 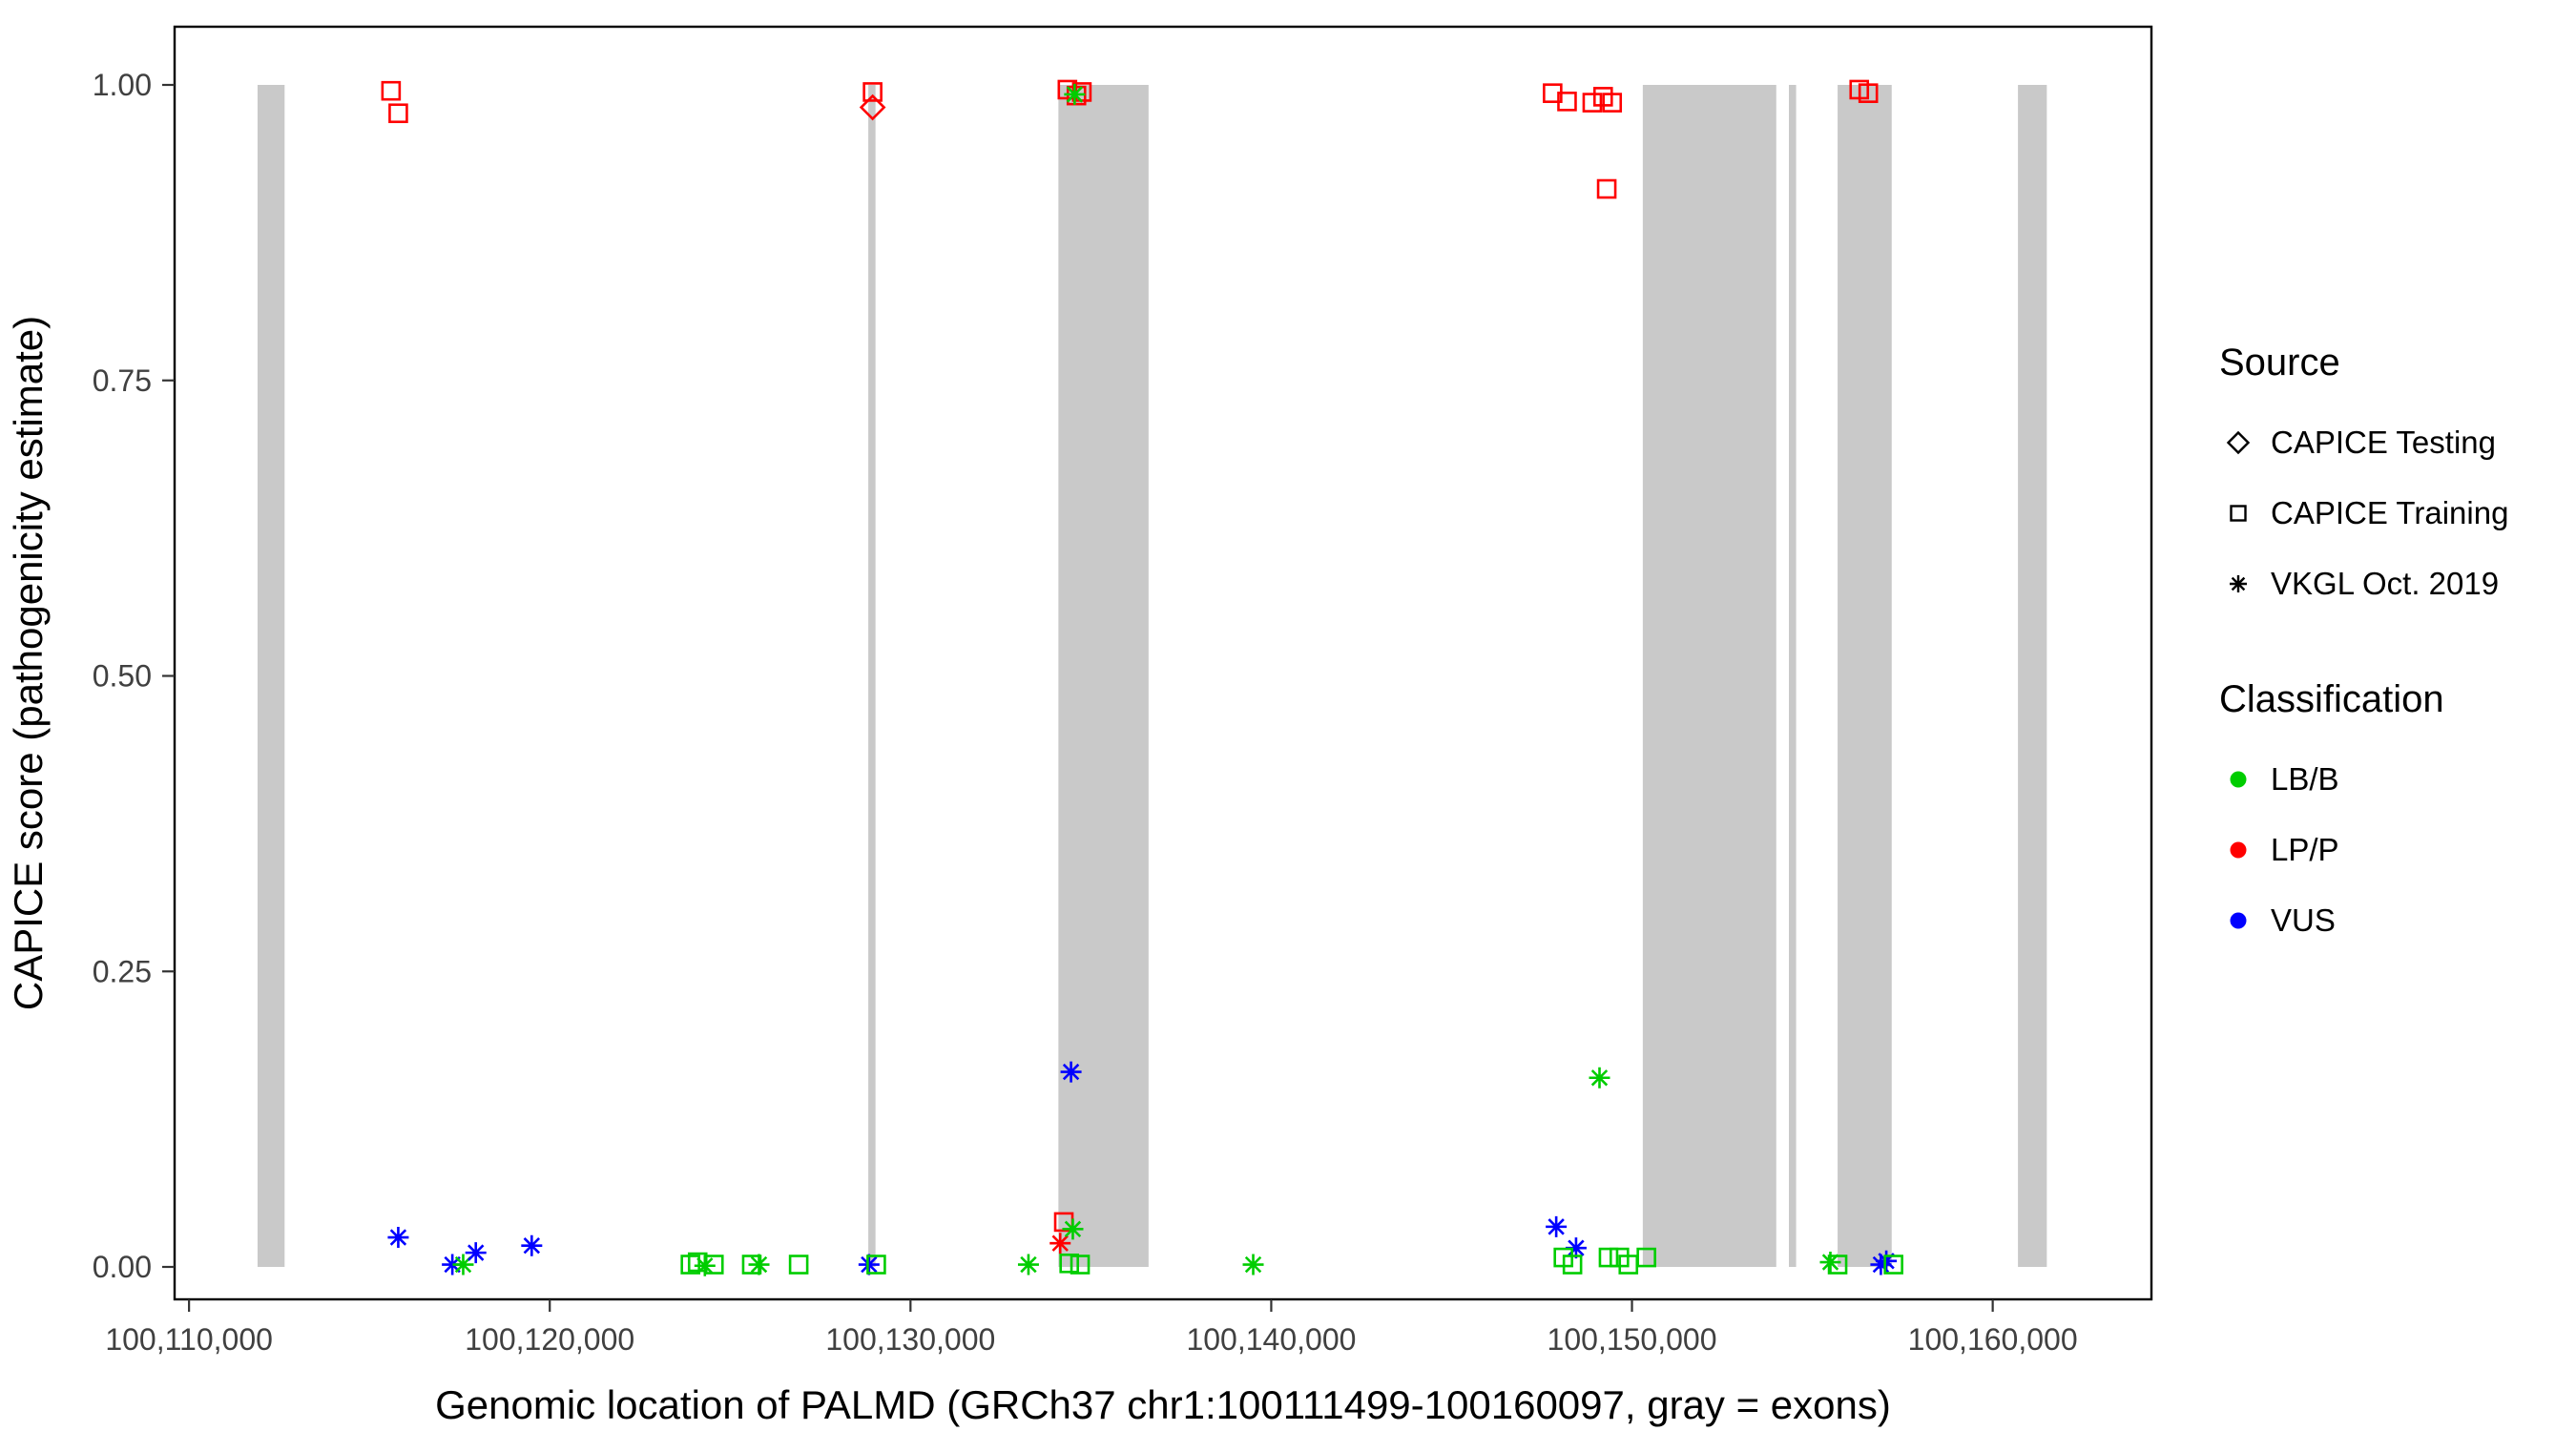 What do you see at coordinates (2363, 779) in the screenshot?
I see `legend-item-lbb: LB/B` at bounding box center [2363, 779].